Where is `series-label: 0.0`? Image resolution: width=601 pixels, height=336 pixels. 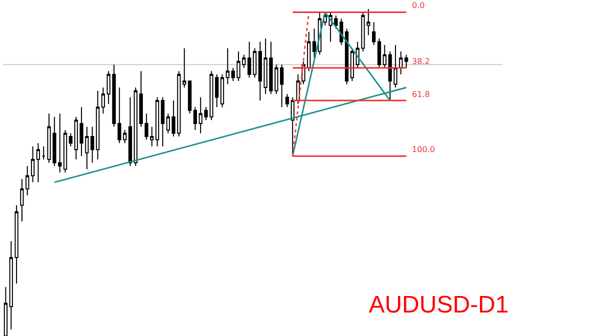
series-label: 0.0 is located at coordinates (418, 5).